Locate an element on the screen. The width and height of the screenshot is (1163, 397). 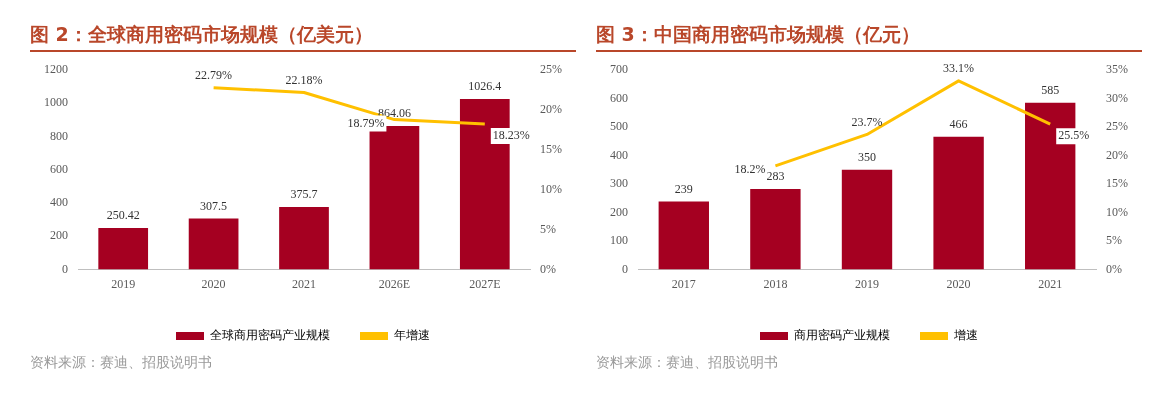
x-tick-label: 2018 is located at coordinates (775, 283).